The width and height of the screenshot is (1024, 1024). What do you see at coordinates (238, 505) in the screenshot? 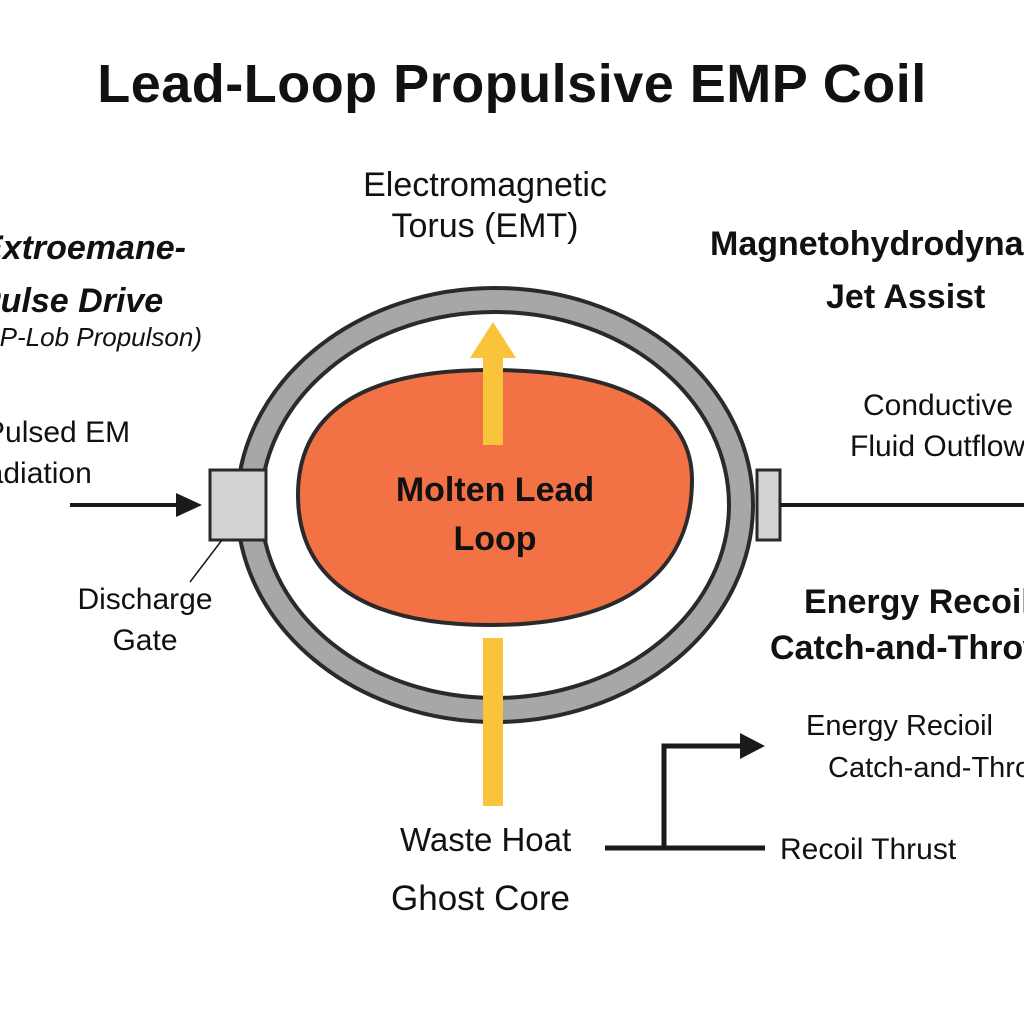
I see `discharge-gate` at bounding box center [238, 505].